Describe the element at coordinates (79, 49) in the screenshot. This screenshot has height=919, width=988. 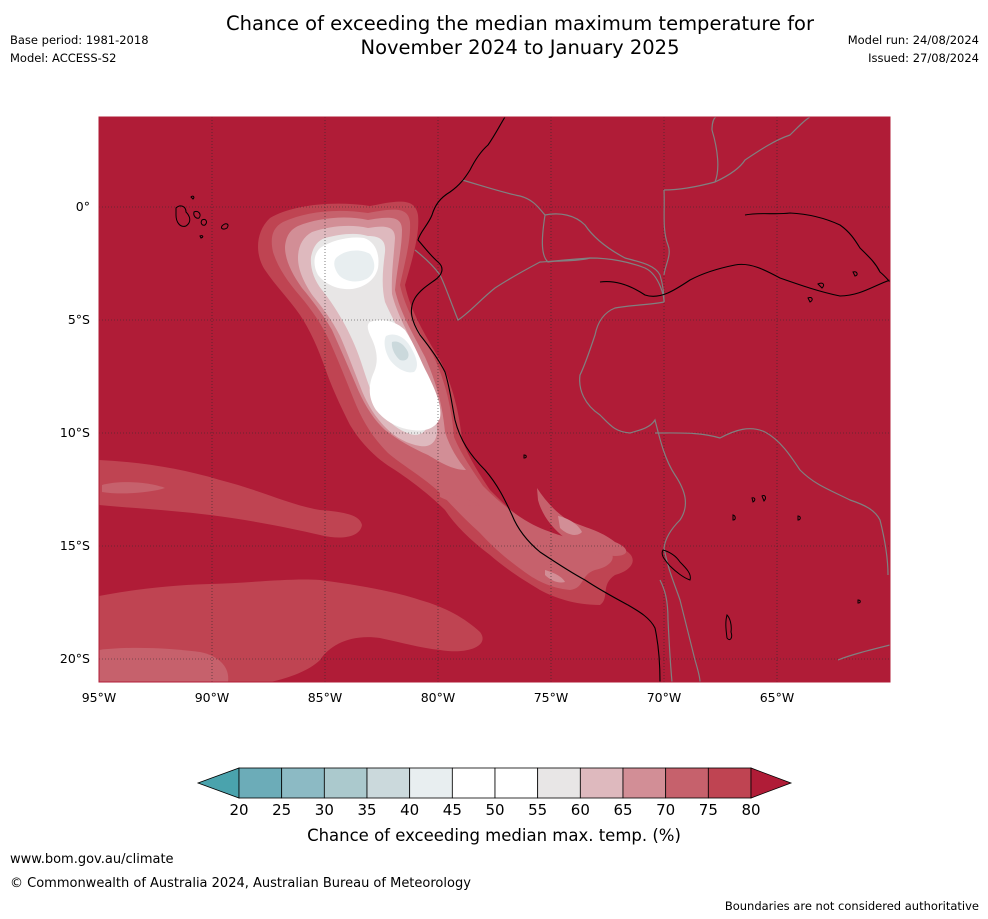
I see `run-info-left: Base period: 1981-2018 Model: ACCESS-S2` at that location.